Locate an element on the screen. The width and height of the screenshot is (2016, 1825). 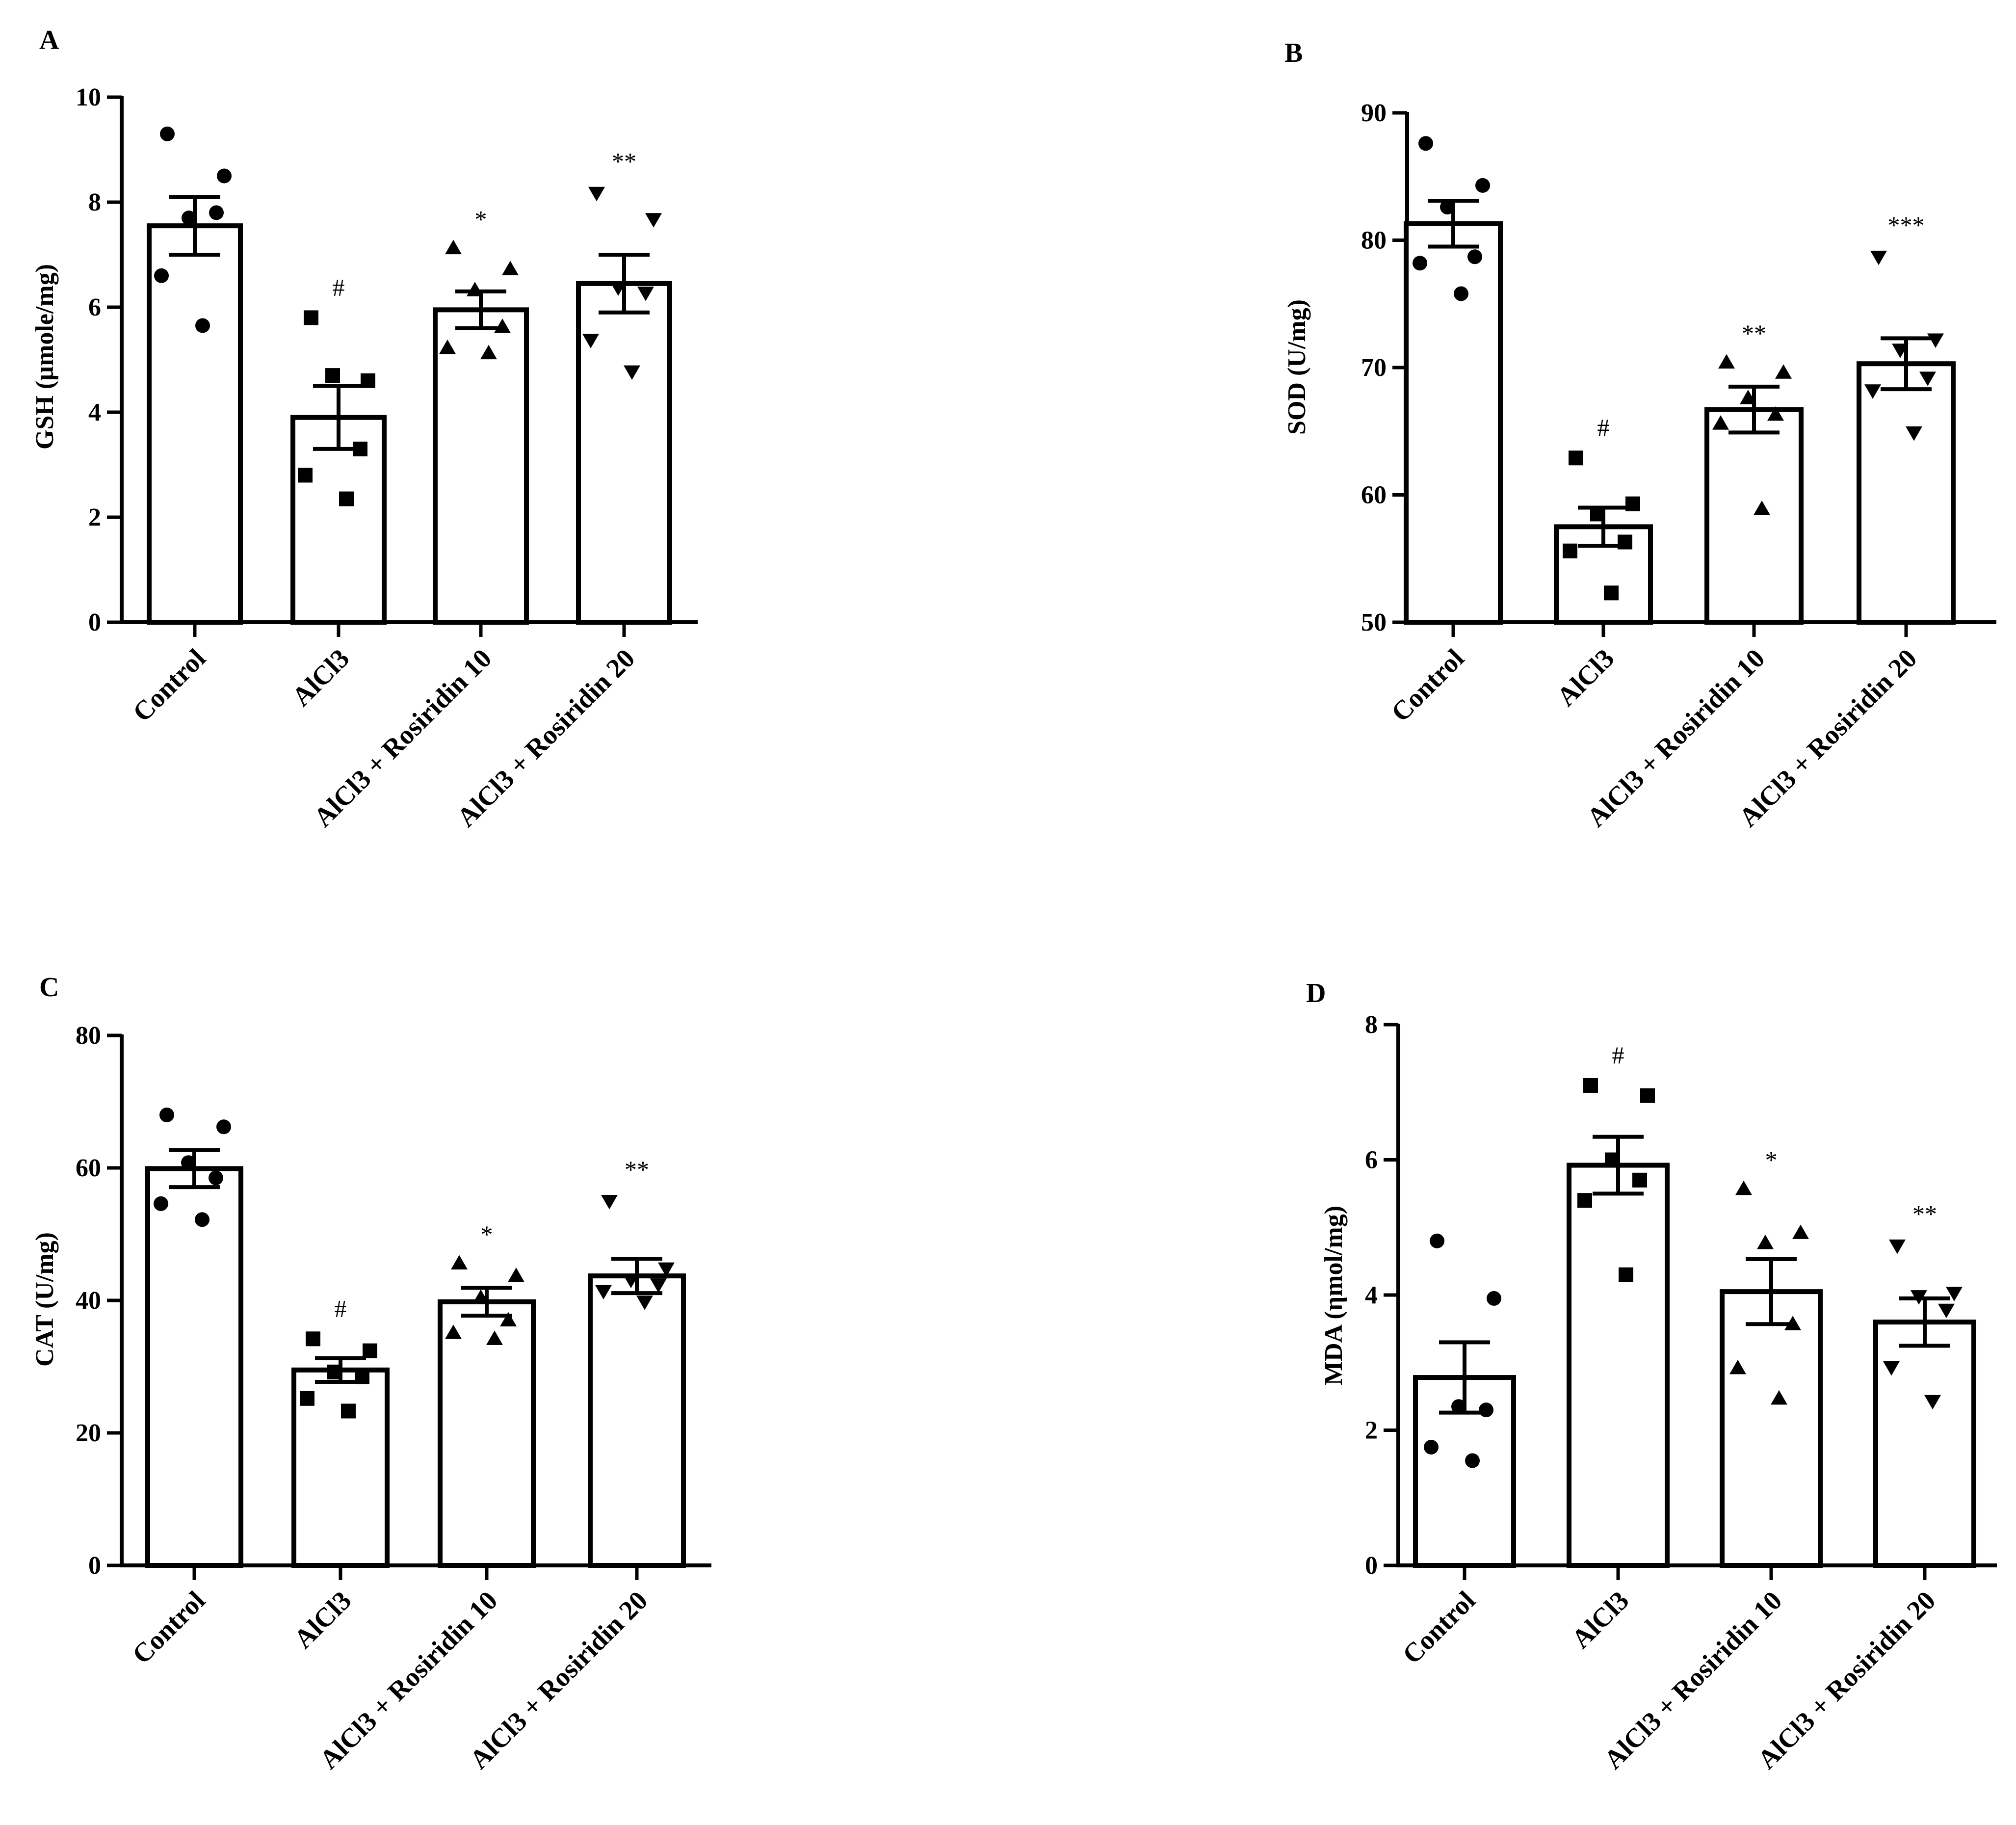
y-tick-label: 60 is located at coordinates (1374, 495).